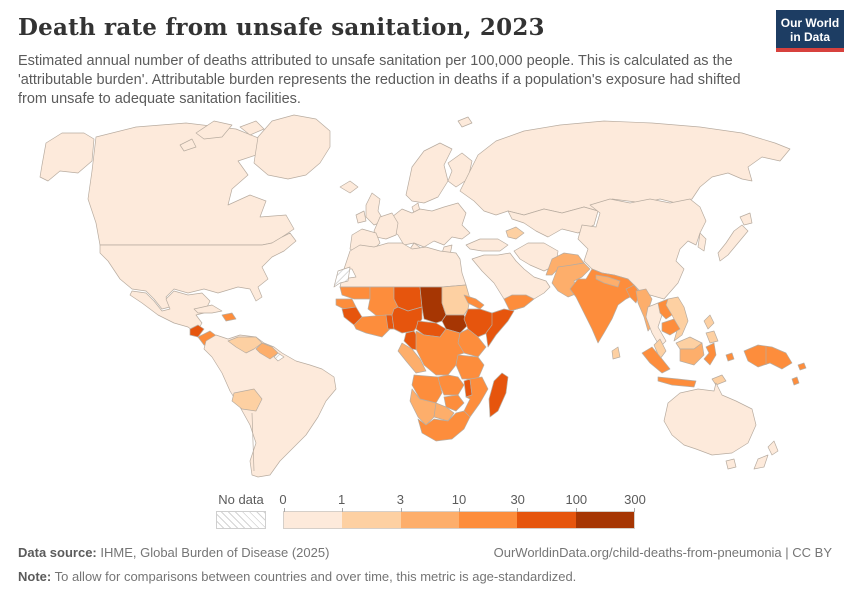 The image size is (850, 600). What do you see at coordinates (430, 225) in the screenshot?
I see `region-central-eastern-europe` at bounding box center [430, 225].